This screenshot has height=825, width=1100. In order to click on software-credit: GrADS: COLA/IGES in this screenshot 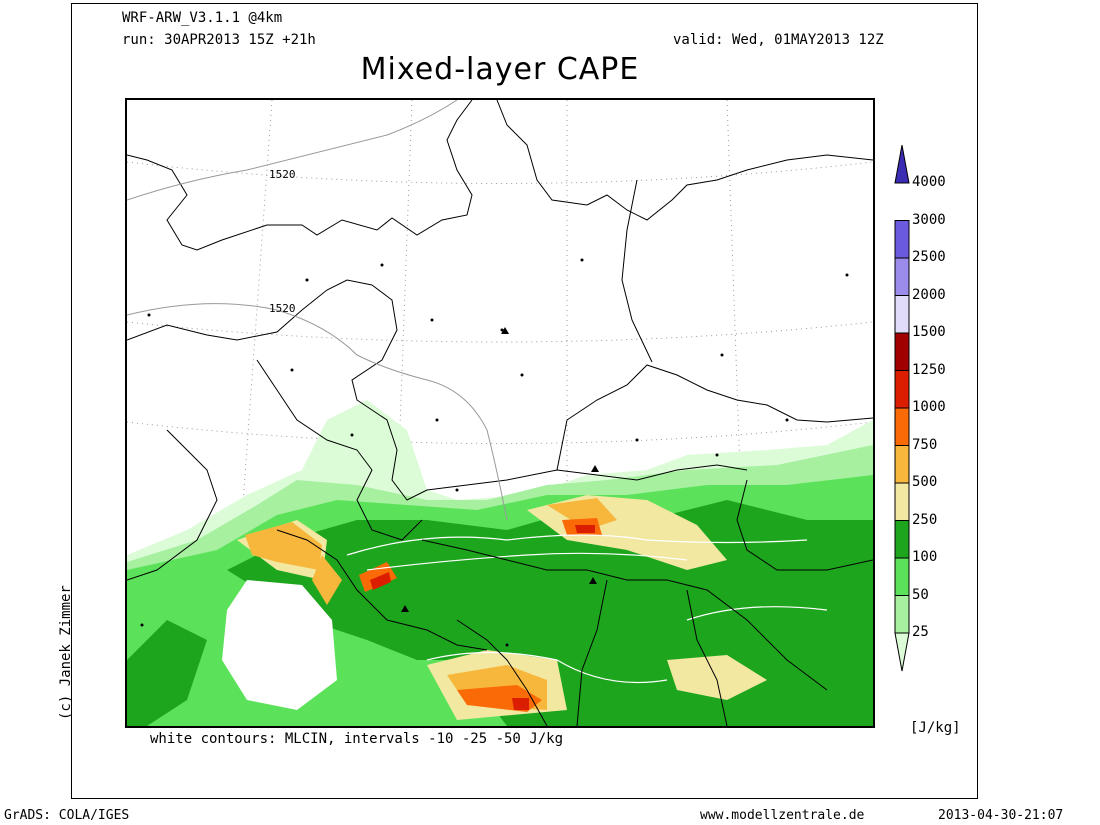, I will do `click(67, 815)`.